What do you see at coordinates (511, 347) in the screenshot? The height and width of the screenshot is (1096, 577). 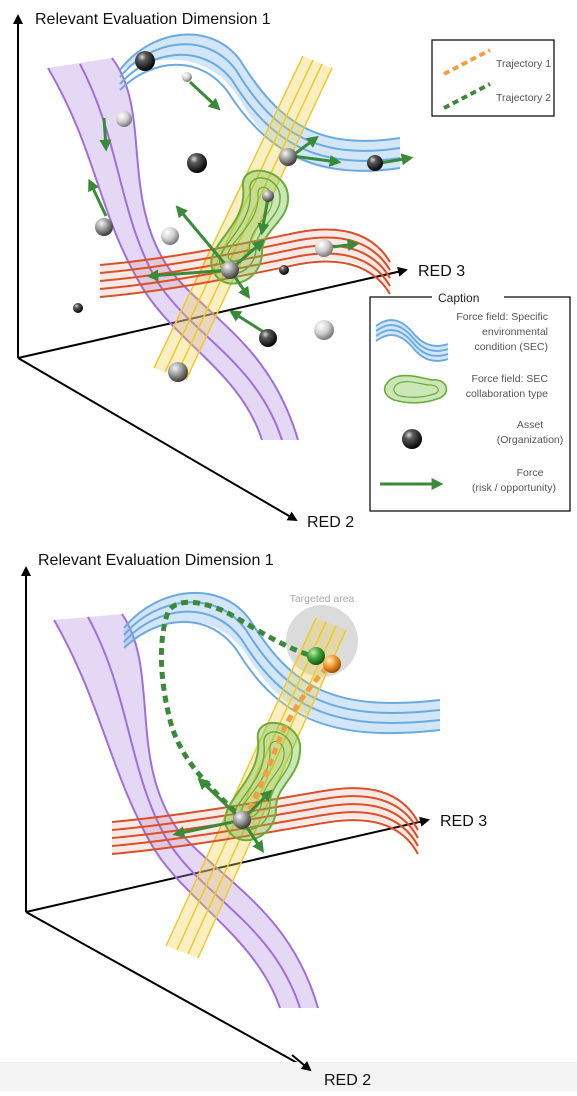 I see `caption-item-1-line-3: condition (SEC)` at bounding box center [511, 347].